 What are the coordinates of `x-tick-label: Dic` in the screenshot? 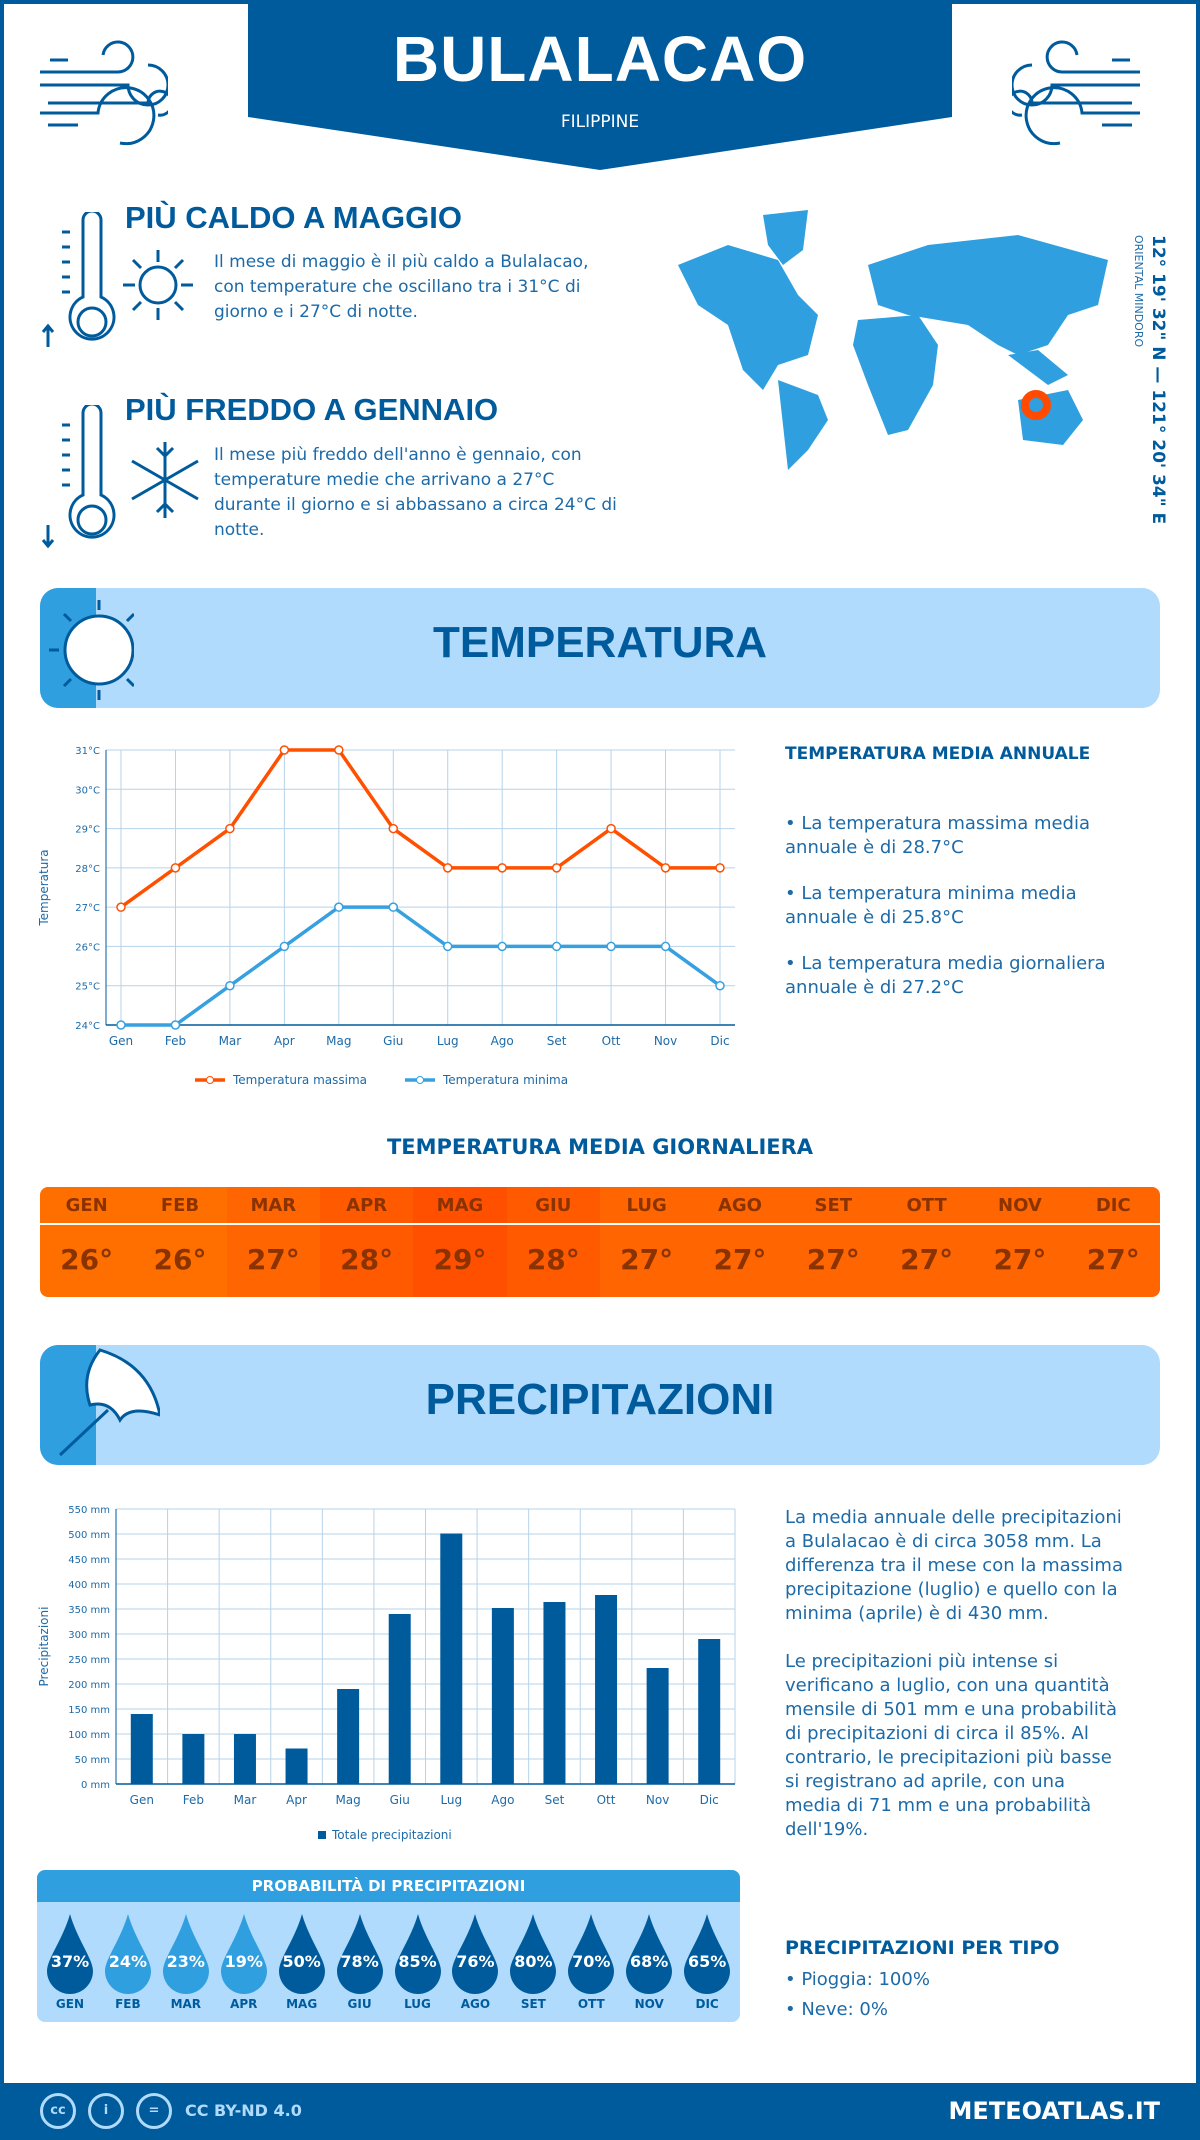 It's located at (719, 1041).